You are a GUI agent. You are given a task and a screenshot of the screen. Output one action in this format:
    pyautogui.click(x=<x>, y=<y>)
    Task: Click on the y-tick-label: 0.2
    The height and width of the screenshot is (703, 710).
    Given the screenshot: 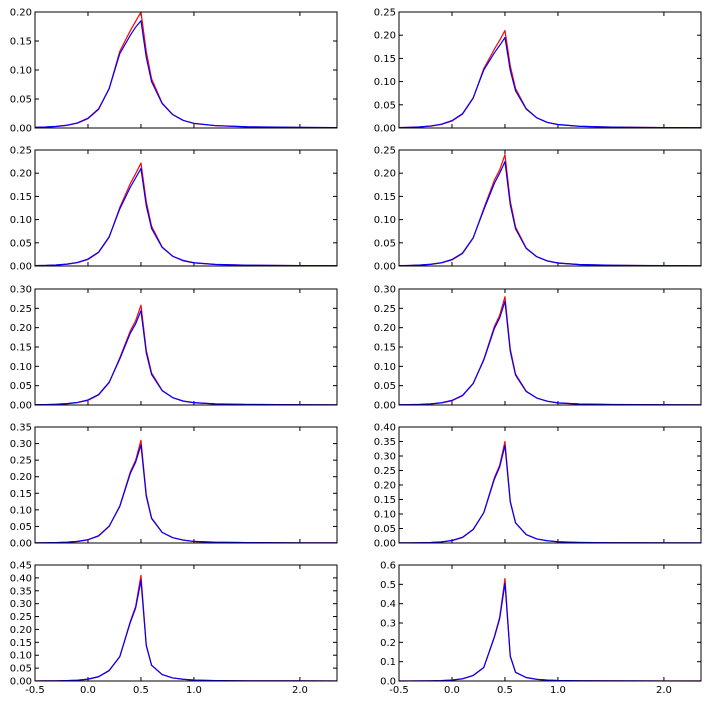 What is the action you would take?
    pyautogui.click(x=388, y=643)
    